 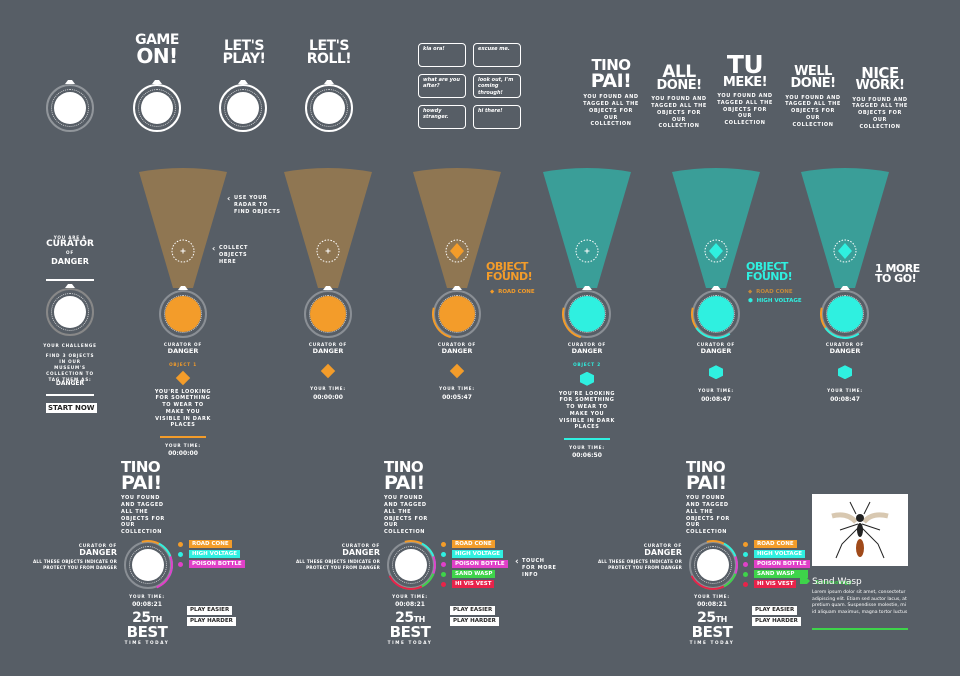 I want to click on title-line: MEKE!, so click(x=745, y=82).